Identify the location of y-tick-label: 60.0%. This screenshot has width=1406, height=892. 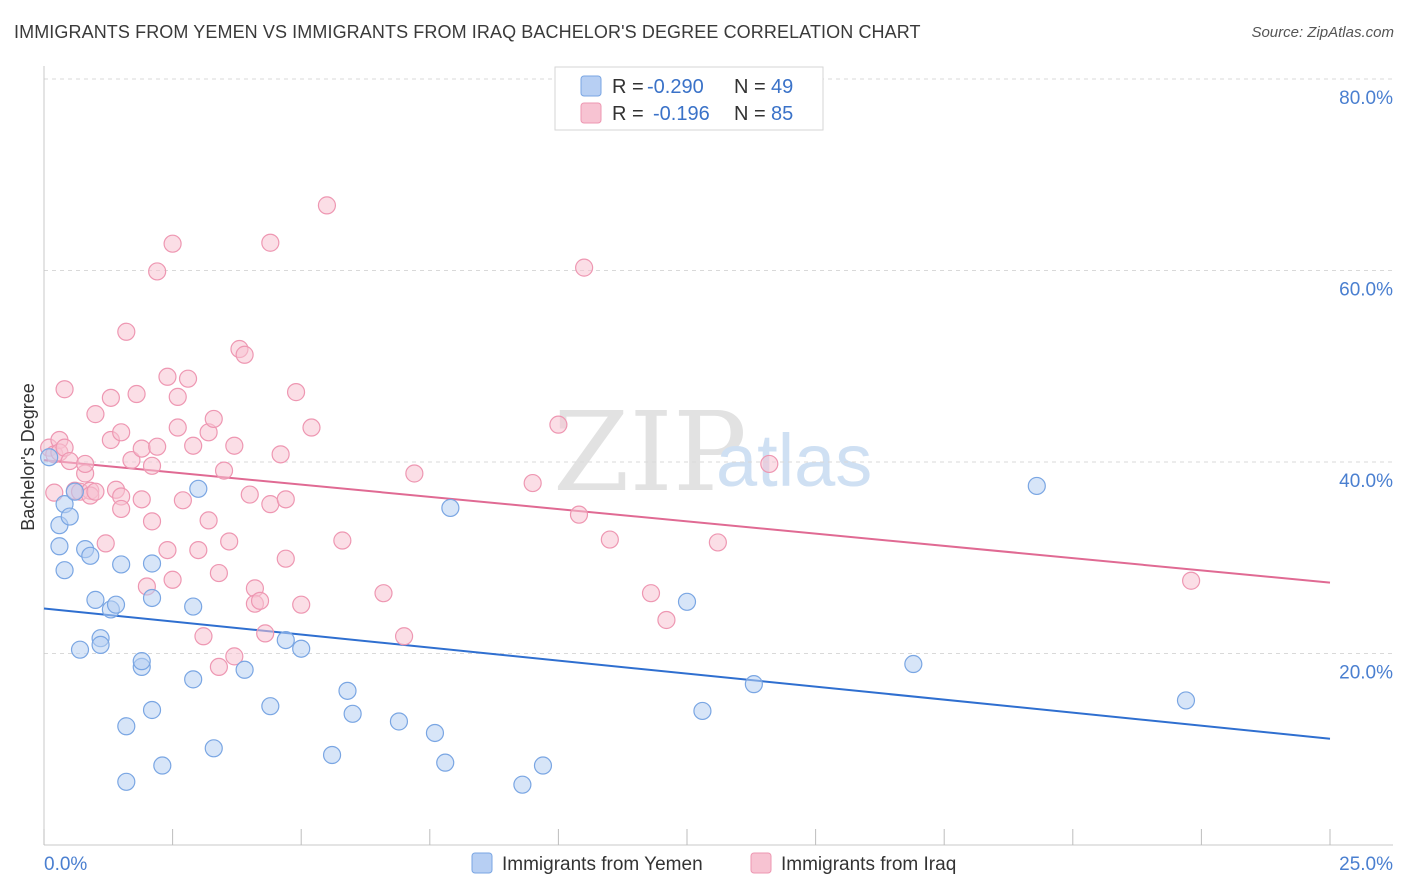
(1366, 290).